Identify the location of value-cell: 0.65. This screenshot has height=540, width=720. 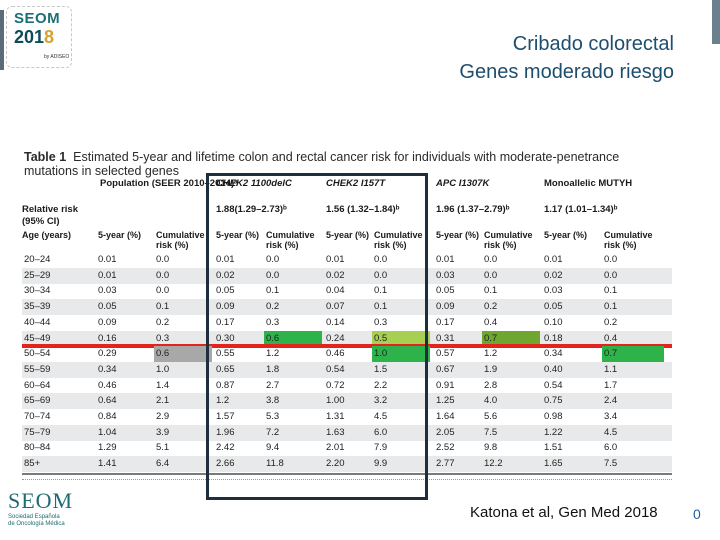
(225, 369).